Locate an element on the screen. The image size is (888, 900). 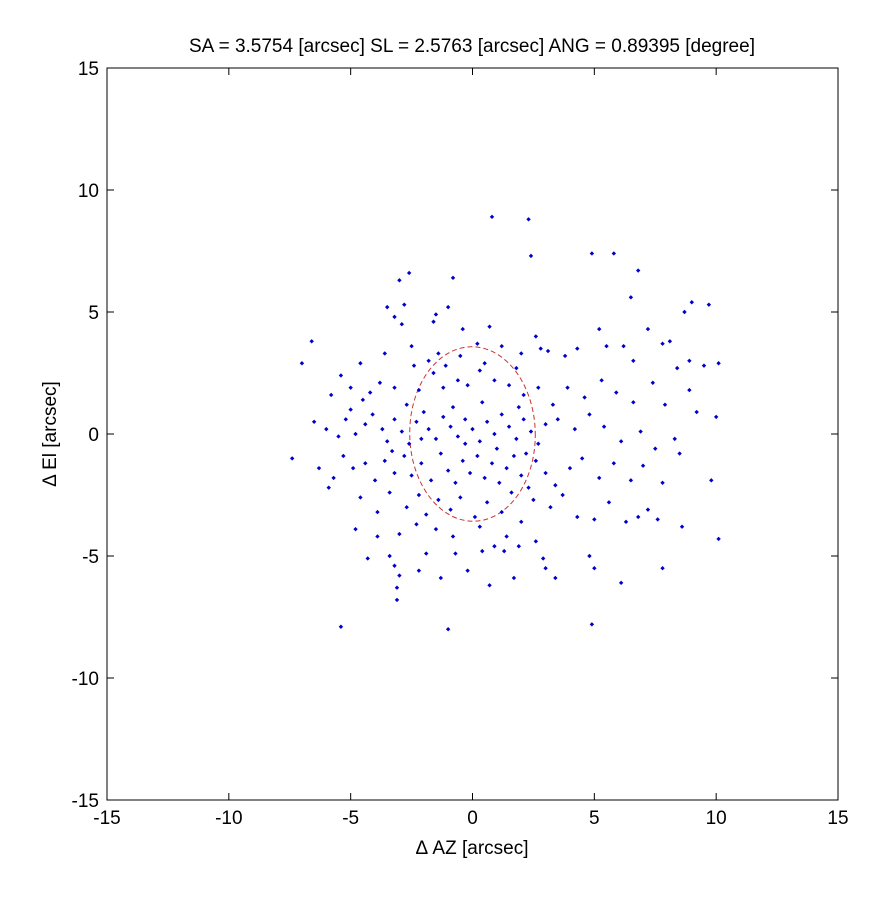
y-tick-label: -15 is located at coordinates (85, 801).